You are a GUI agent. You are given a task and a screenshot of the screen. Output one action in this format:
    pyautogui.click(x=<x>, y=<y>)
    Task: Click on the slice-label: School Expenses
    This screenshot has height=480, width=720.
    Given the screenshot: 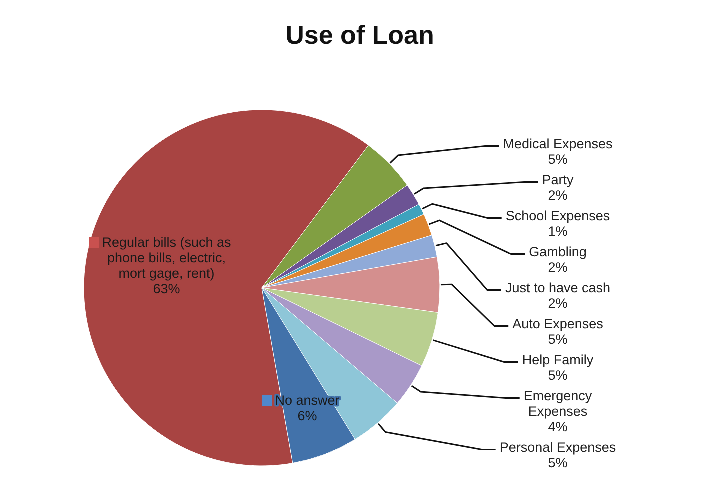 What is the action you would take?
    pyautogui.click(x=558, y=216)
    